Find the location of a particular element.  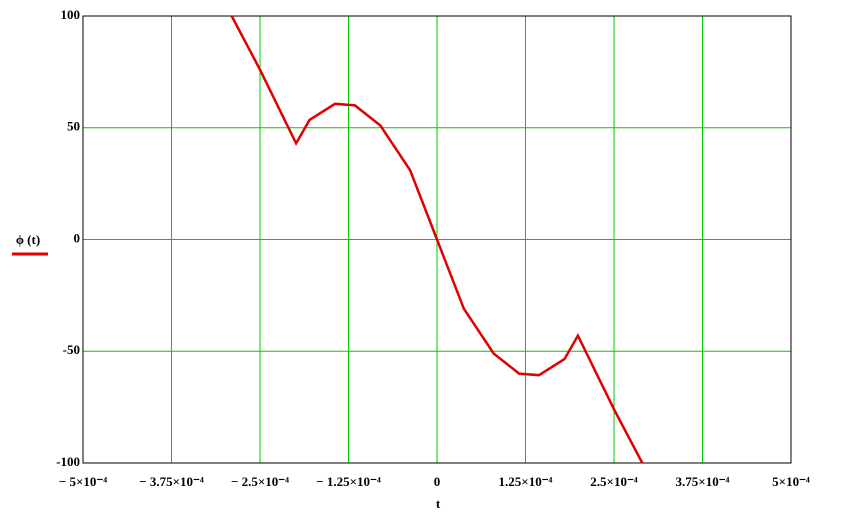

y-tick-label: -100 is located at coordinates (68, 461).